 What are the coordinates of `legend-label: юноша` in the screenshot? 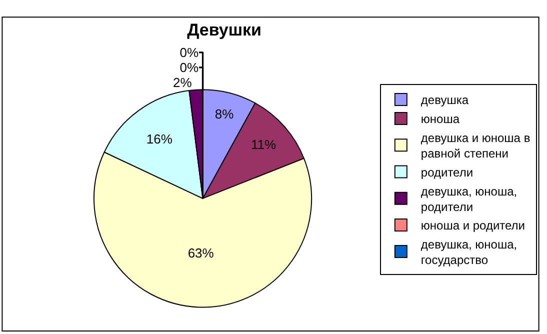 It's located at (440, 119).